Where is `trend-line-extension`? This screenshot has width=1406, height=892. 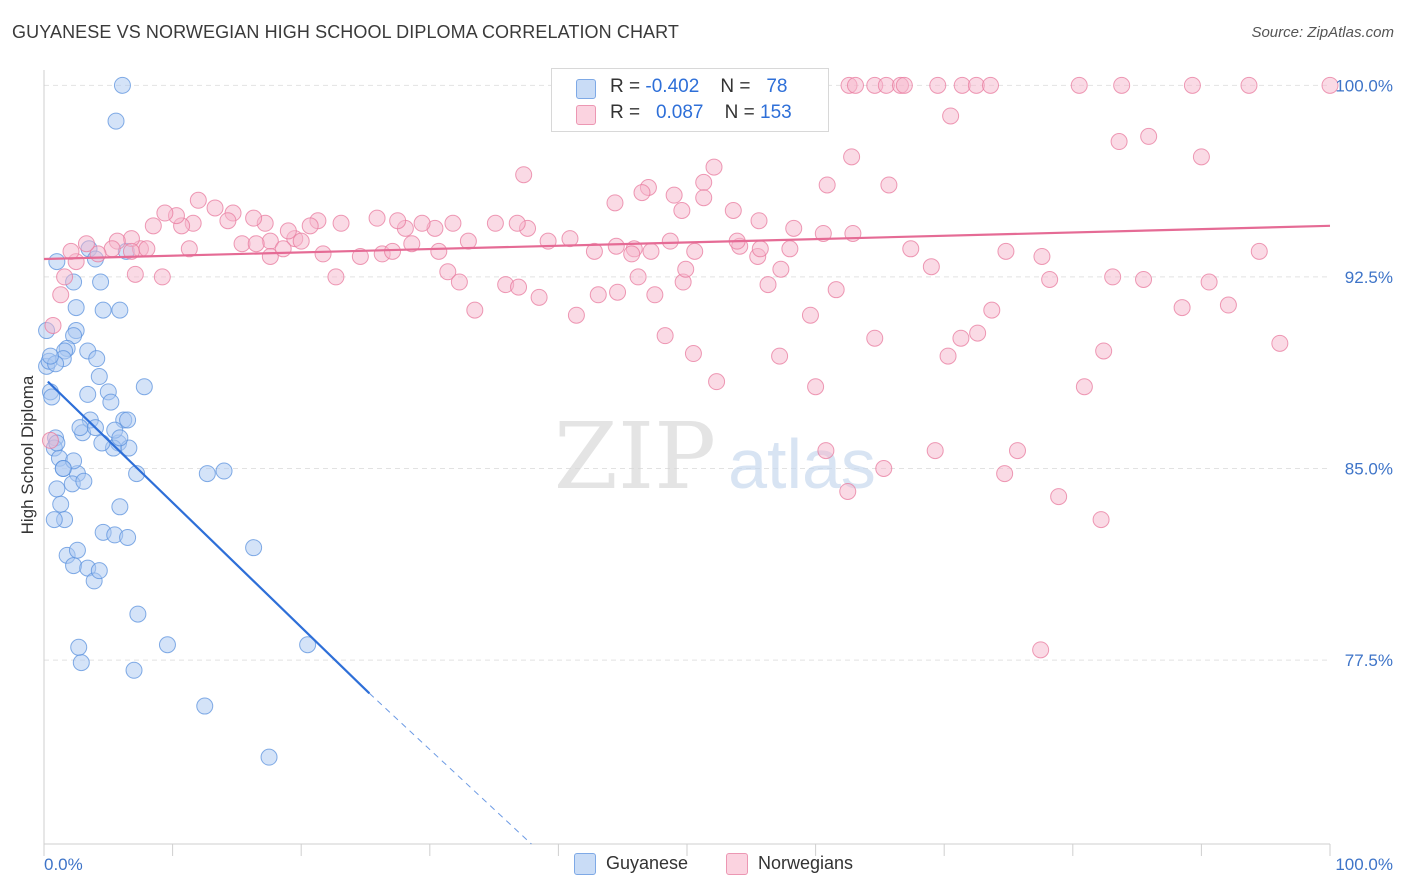 trend-line-extension is located at coordinates (450, 768).